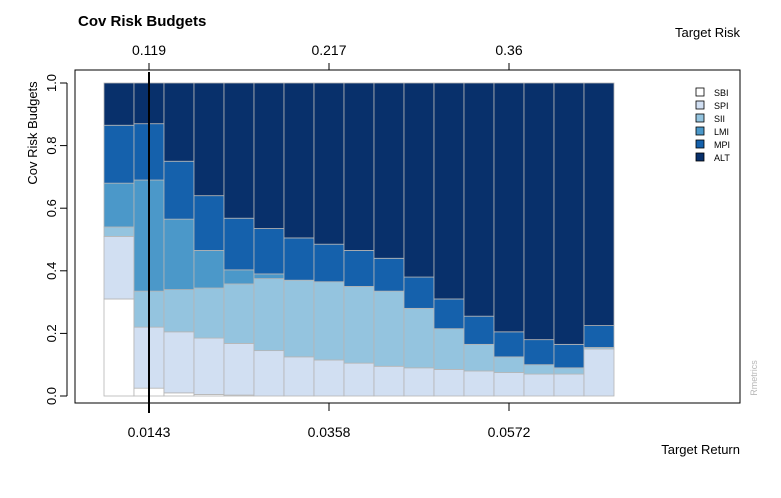 Image resolution: width=781 pixels, height=498 pixels. What do you see at coordinates (32, 133) in the screenshot?
I see `y-axis-label: Cov Risk Budgets` at bounding box center [32, 133].